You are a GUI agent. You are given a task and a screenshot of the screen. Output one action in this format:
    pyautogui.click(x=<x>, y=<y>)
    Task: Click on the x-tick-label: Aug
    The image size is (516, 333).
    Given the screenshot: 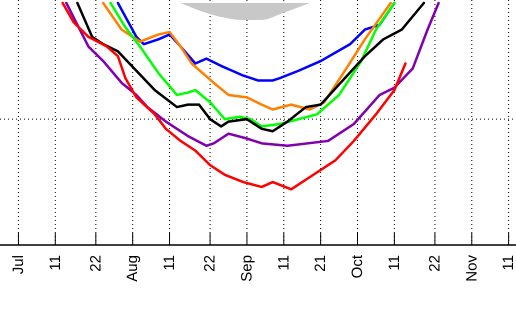 What is the action you would take?
    pyautogui.click(x=133, y=268)
    